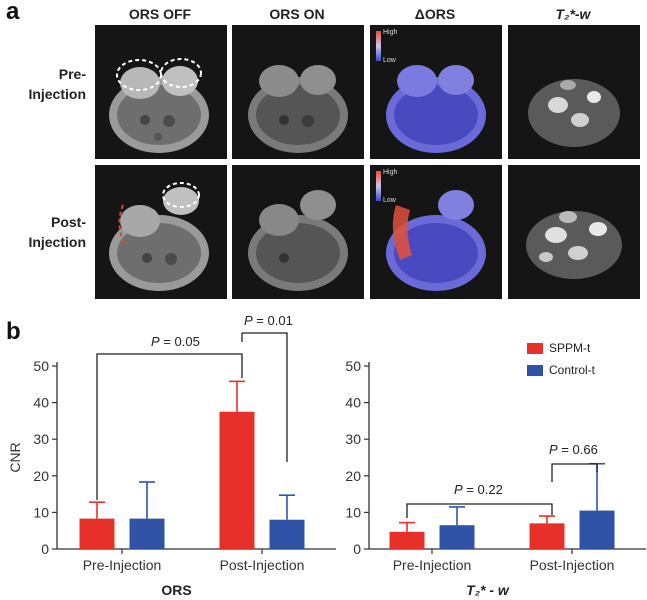  Describe the element at coordinates (13, 331) in the screenshot. I see `panel-b-letter: b` at that location.